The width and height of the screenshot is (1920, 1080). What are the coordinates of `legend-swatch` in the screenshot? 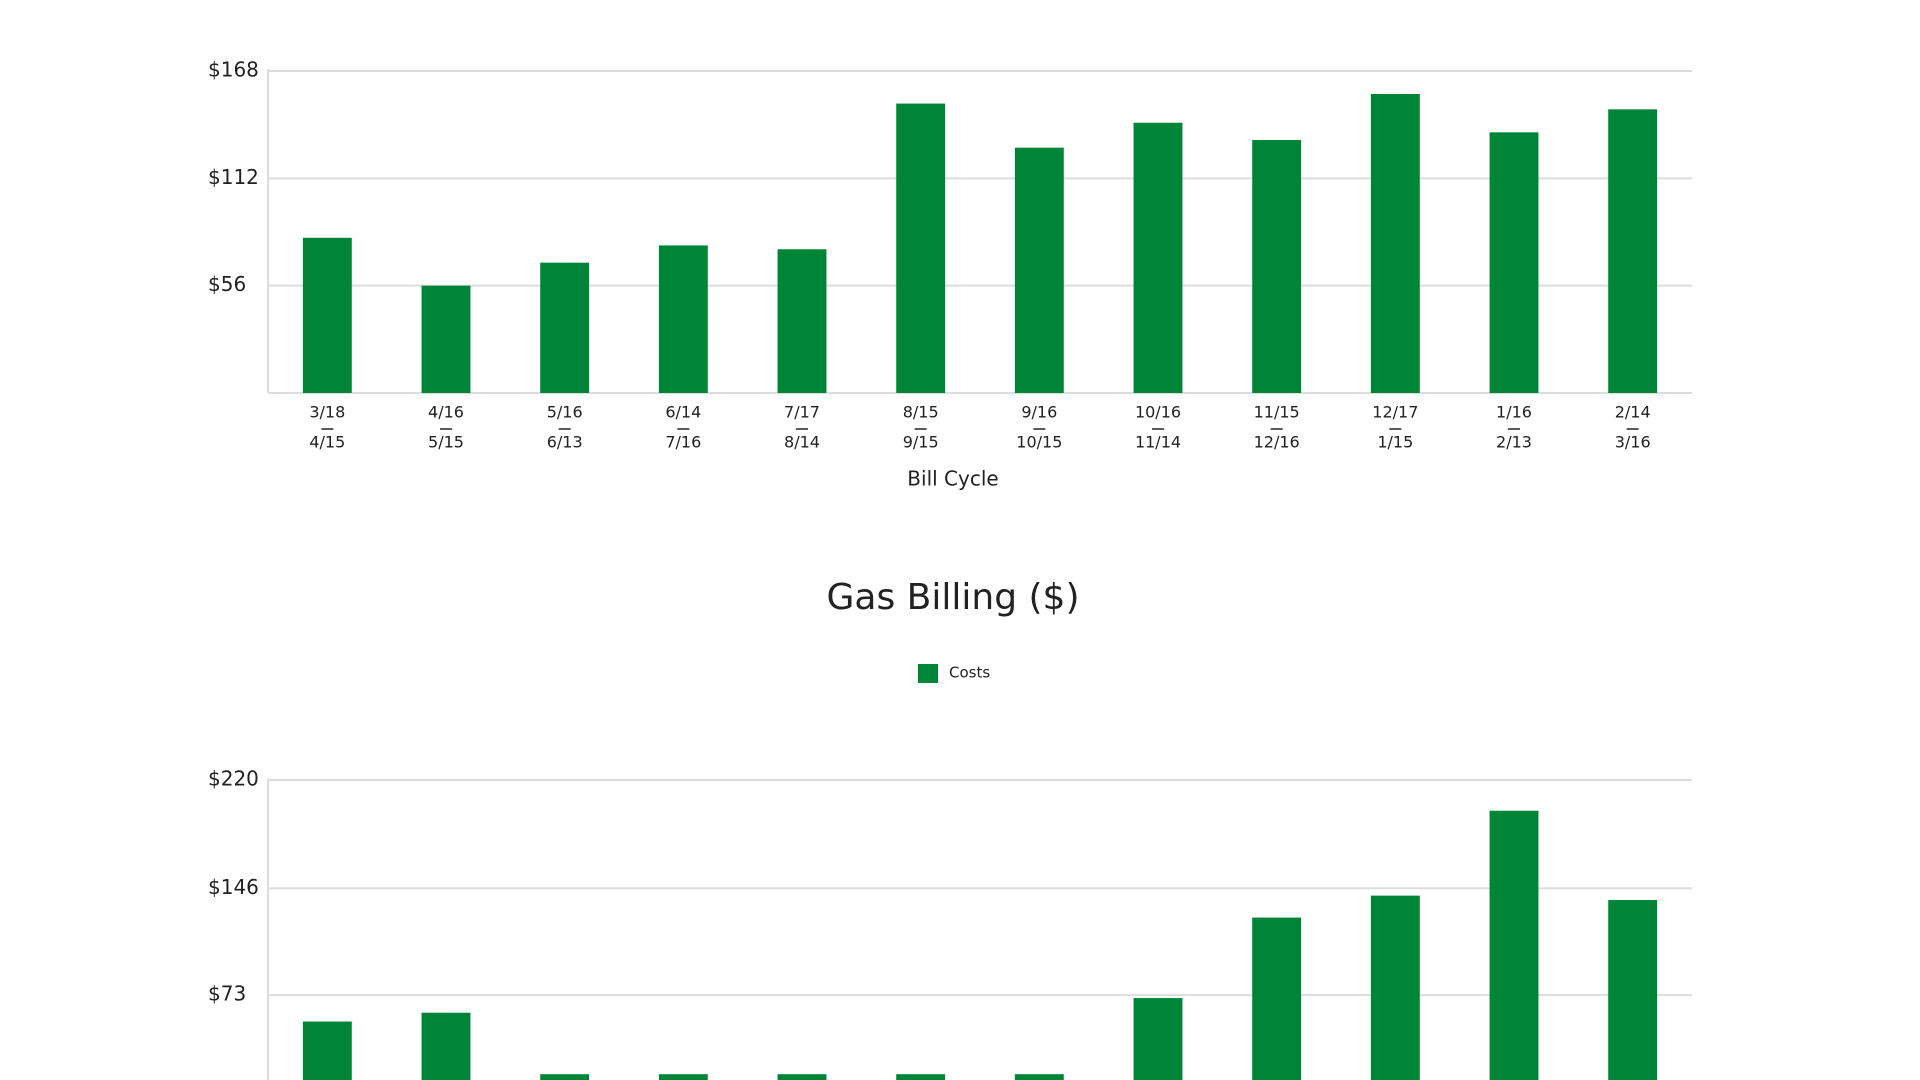 It's located at (928, 673).